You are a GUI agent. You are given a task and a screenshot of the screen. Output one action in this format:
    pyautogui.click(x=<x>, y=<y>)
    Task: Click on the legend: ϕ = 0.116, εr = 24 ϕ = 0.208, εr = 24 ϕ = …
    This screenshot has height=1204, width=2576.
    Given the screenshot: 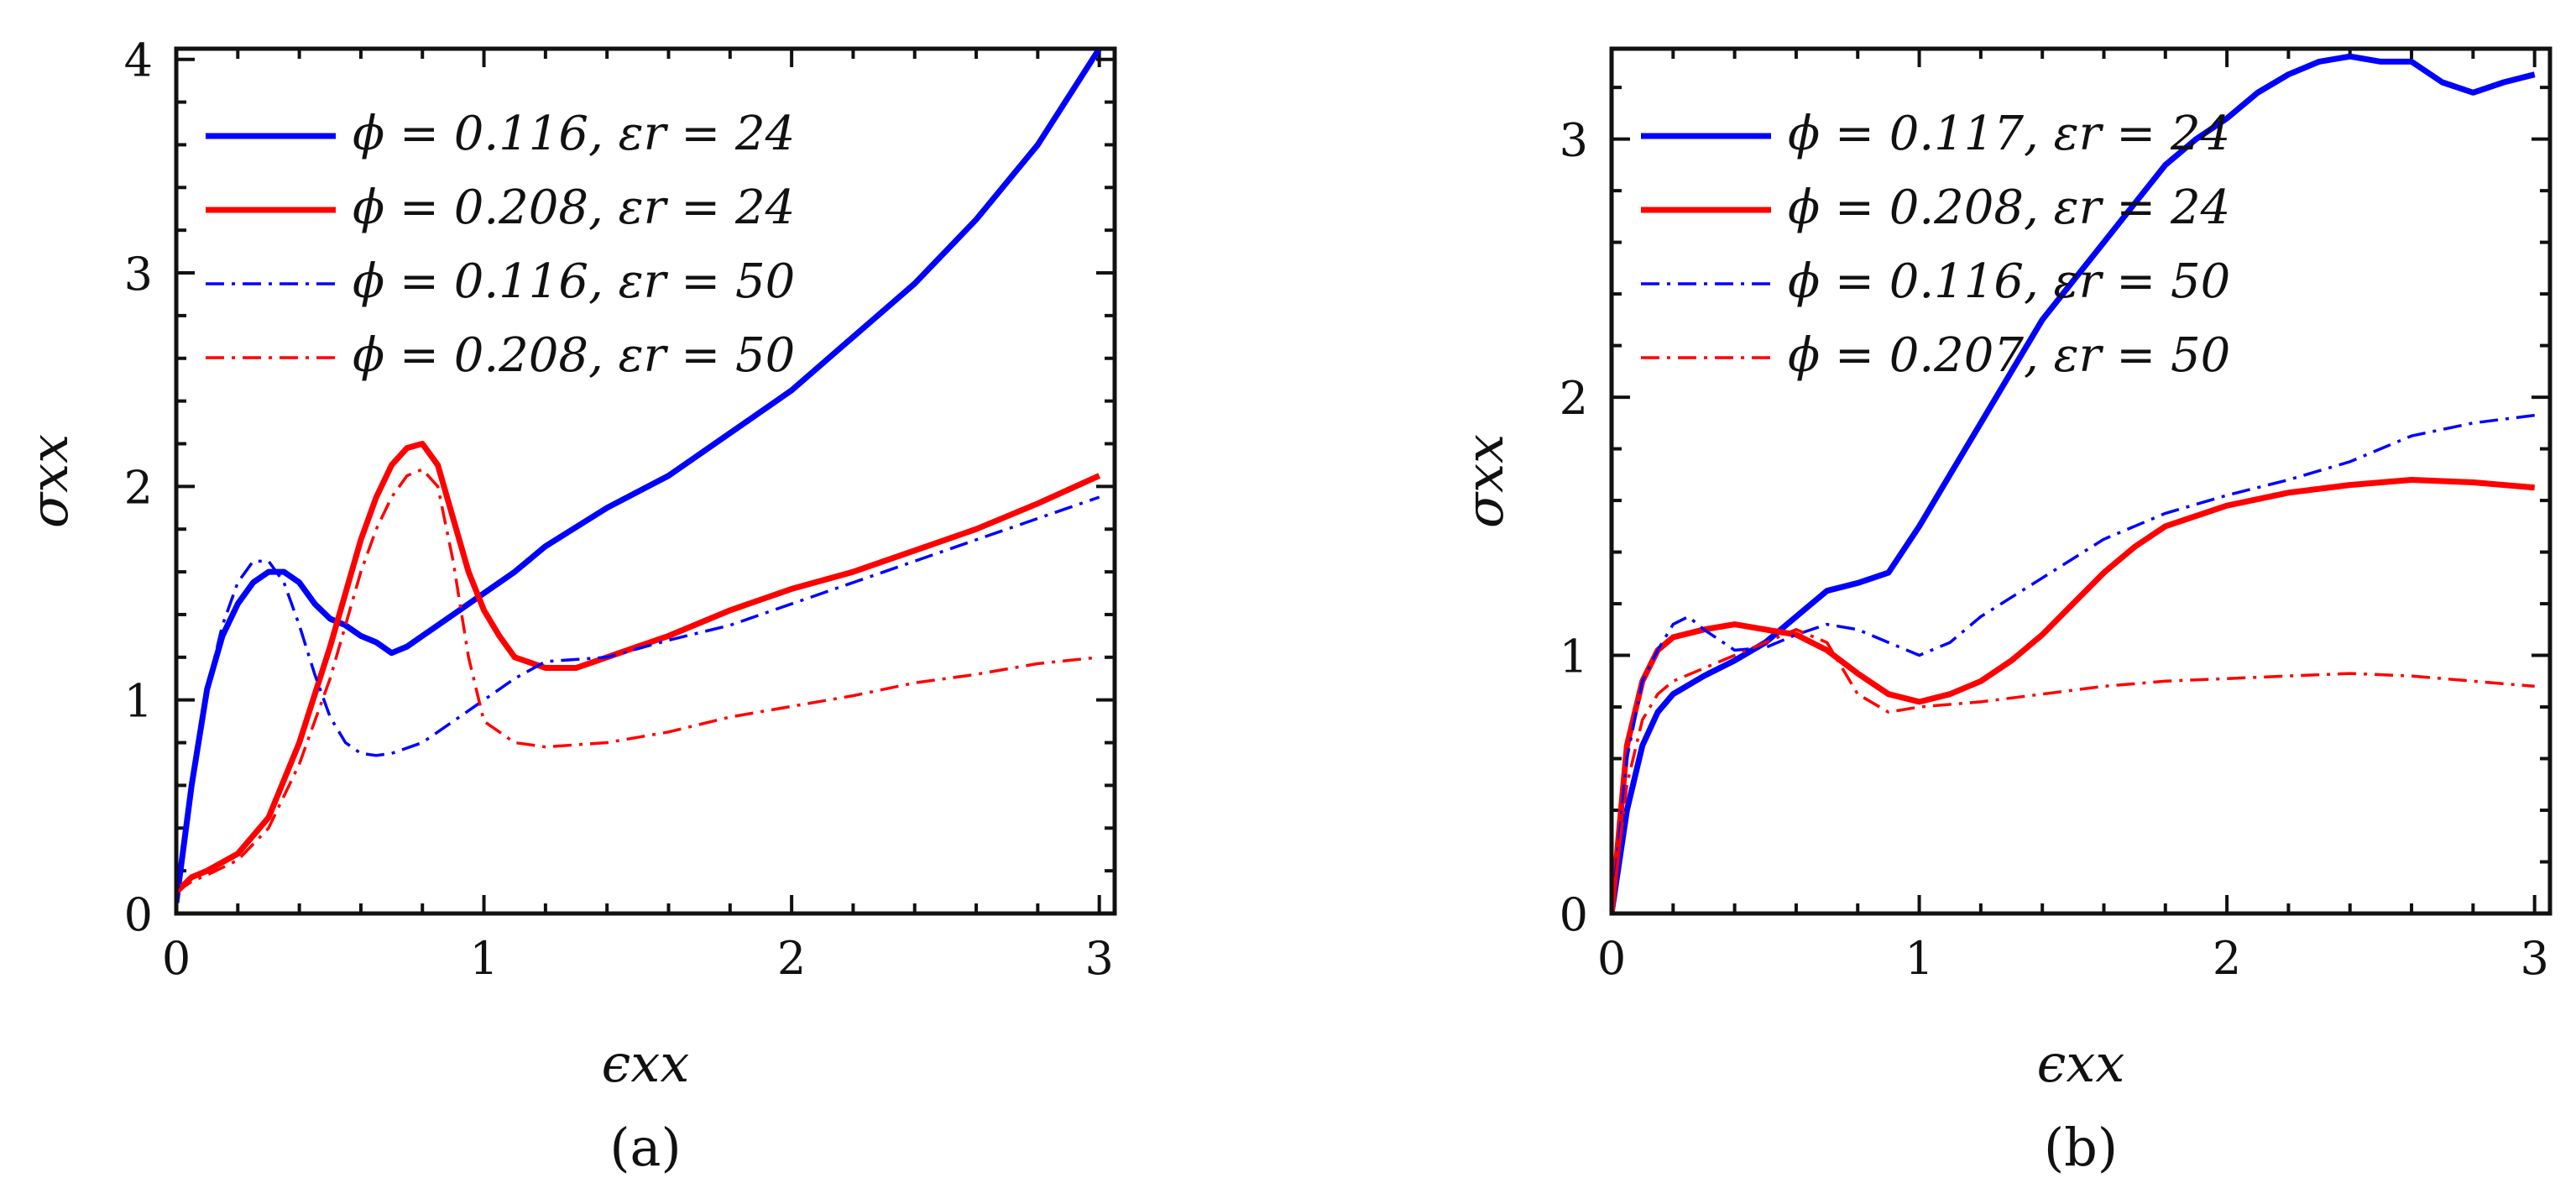 What is the action you would take?
    pyautogui.click(x=500, y=245)
    